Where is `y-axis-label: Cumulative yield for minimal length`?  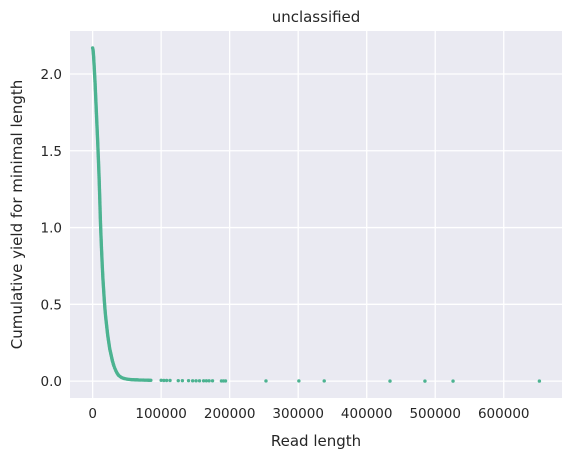
y-axis-label: Cumulative yield for minimal length is located at coordinates (17, 215).